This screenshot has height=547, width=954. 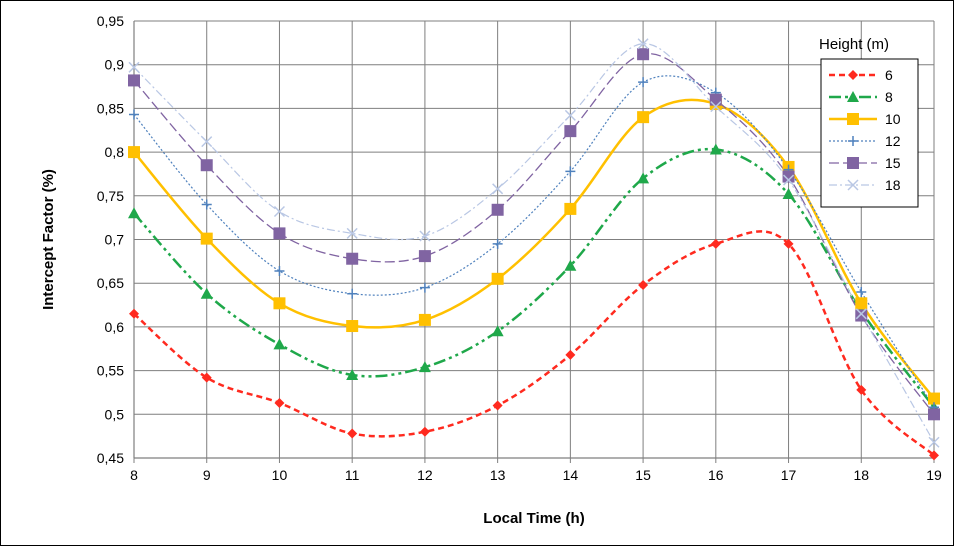 I want to click on y-tick-label: 0,9, so click(x=115, y=65).